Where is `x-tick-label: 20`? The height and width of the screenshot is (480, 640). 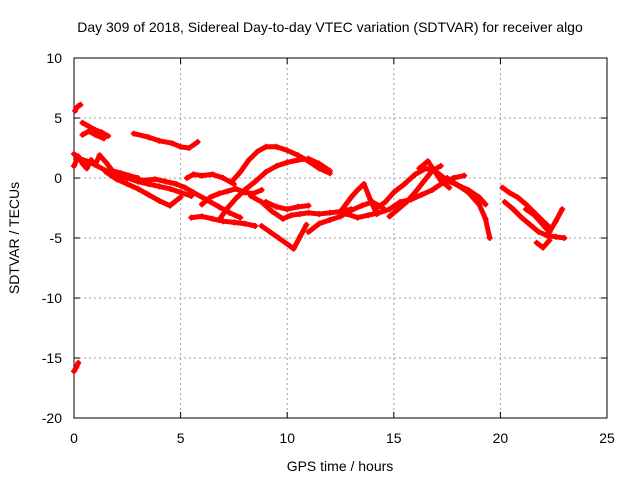 x-tick-label: 20 is located at coordinates (501, 438).